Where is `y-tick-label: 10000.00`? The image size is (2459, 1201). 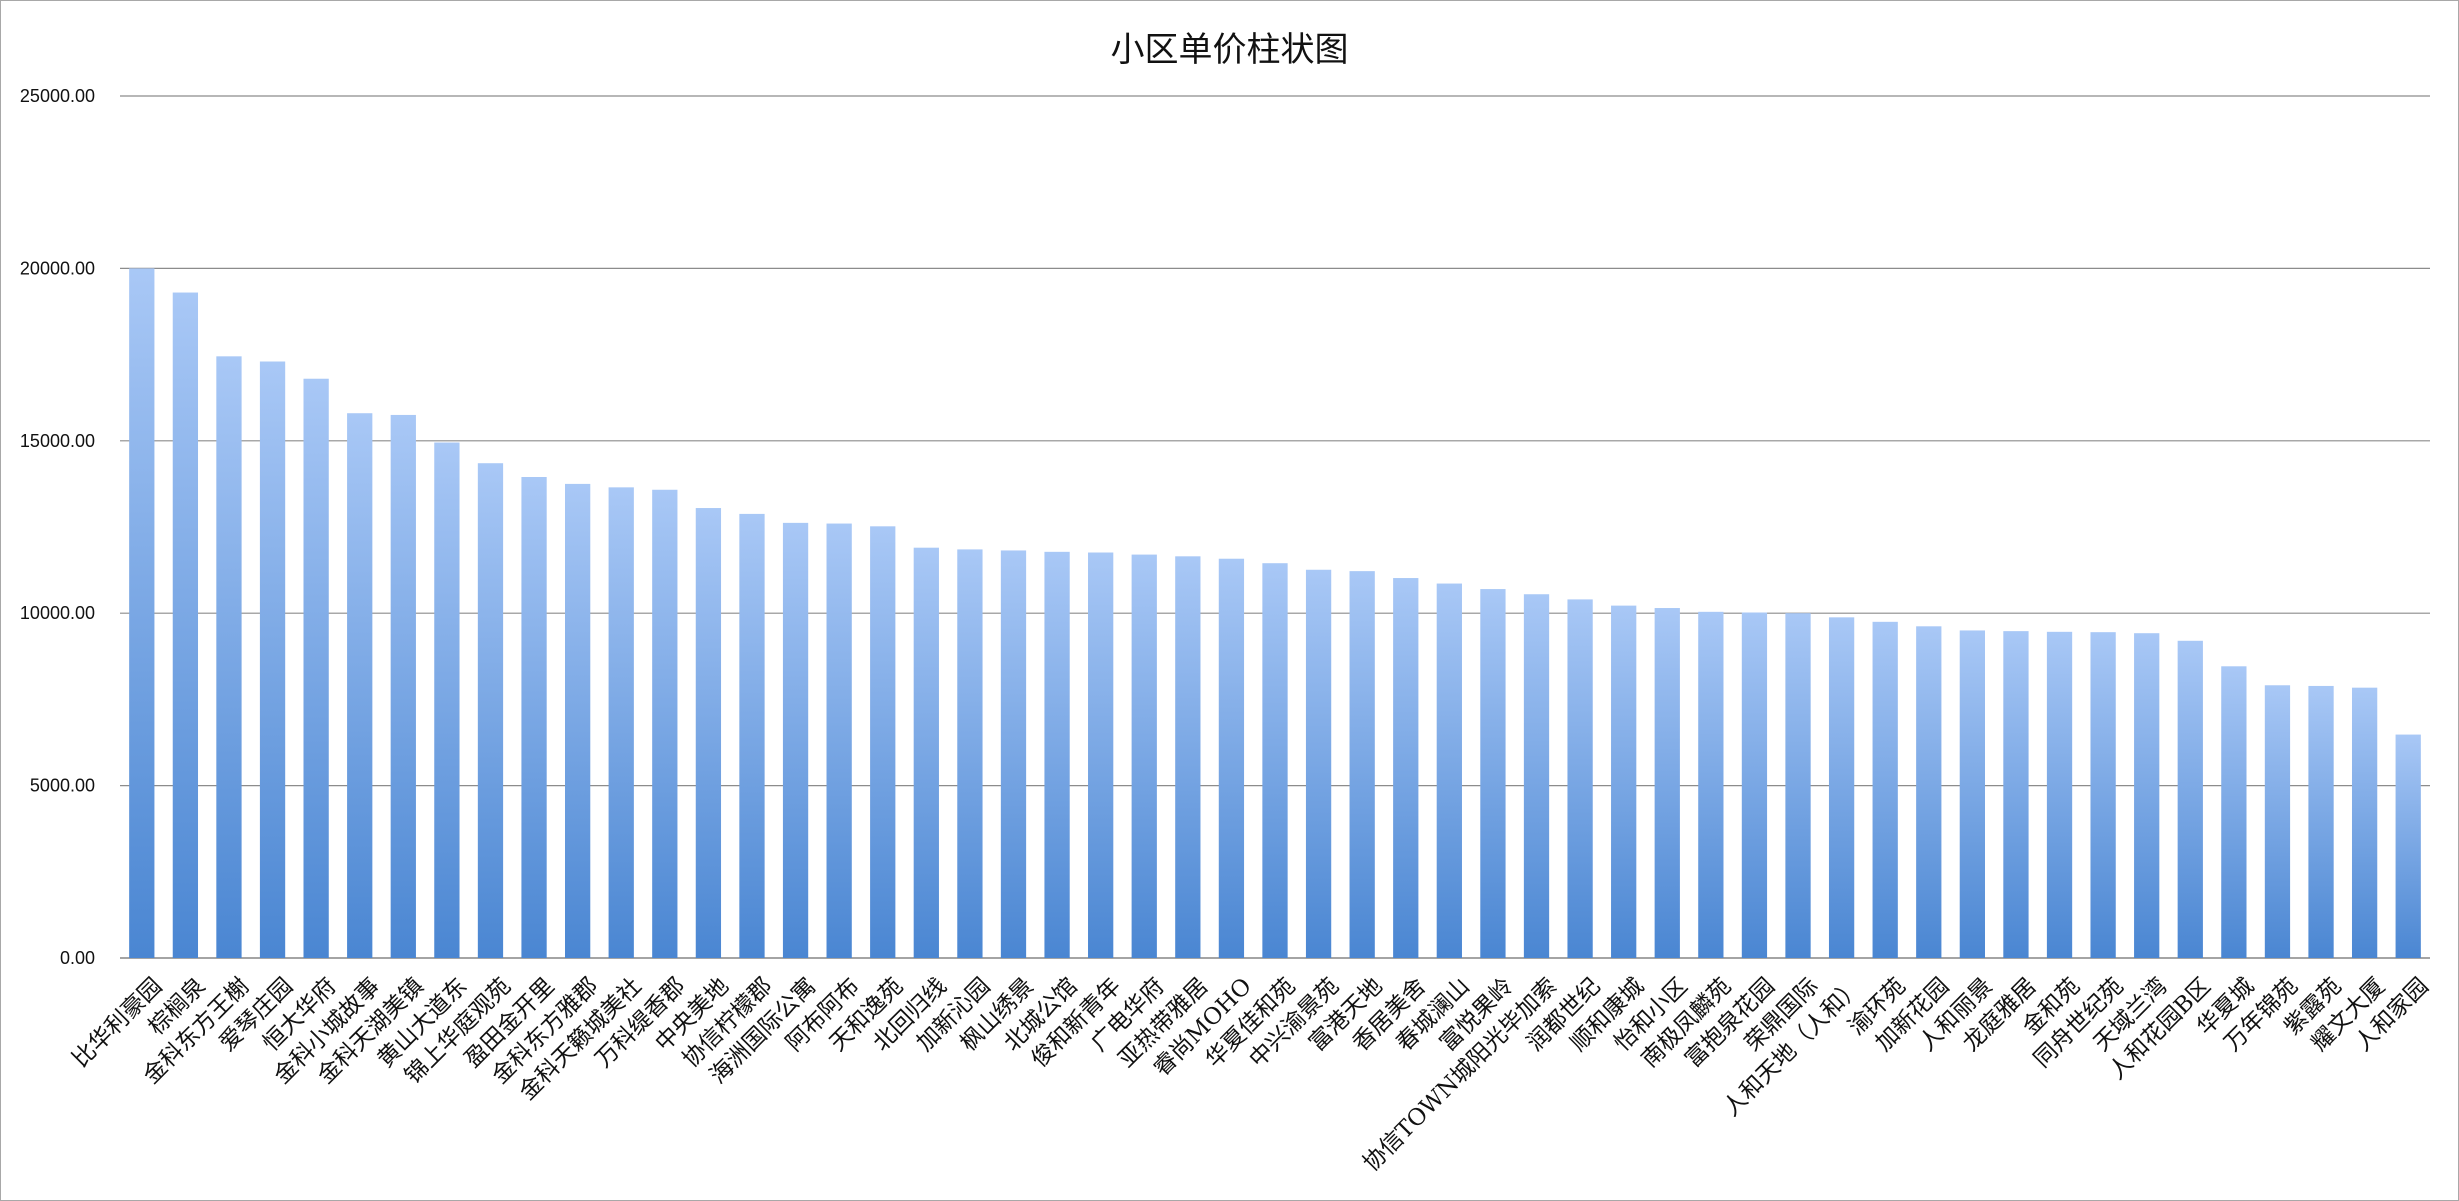 y-tick-label: 10000.00 is located at coordinates (57, 613).